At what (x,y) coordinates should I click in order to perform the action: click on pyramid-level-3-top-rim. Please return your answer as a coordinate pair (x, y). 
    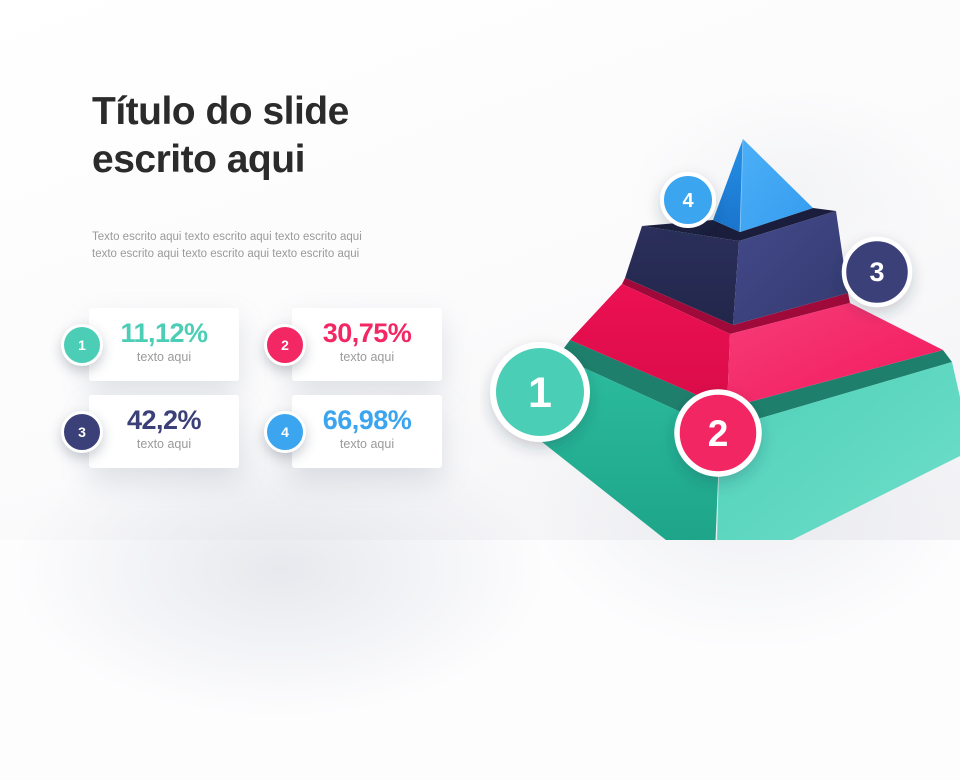
    Looking at the image, I should click on (739, 224).